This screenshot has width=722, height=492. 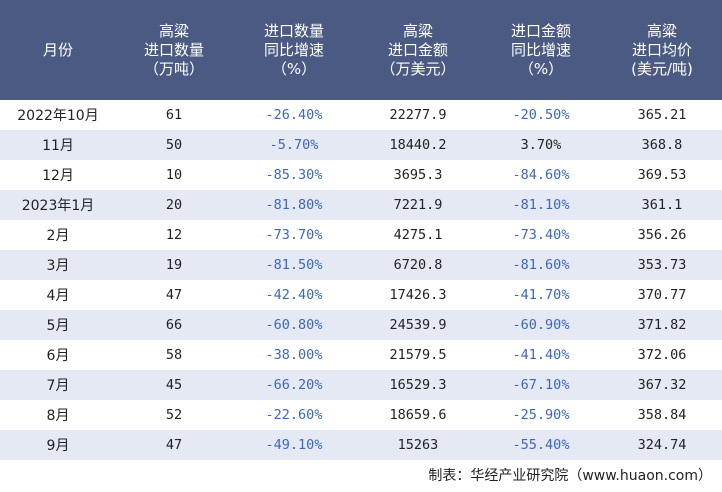 I want to click on table-row: 6月 58 -38.00% 21579.5 -41.40% 372.06, so click(x=361, y=355).